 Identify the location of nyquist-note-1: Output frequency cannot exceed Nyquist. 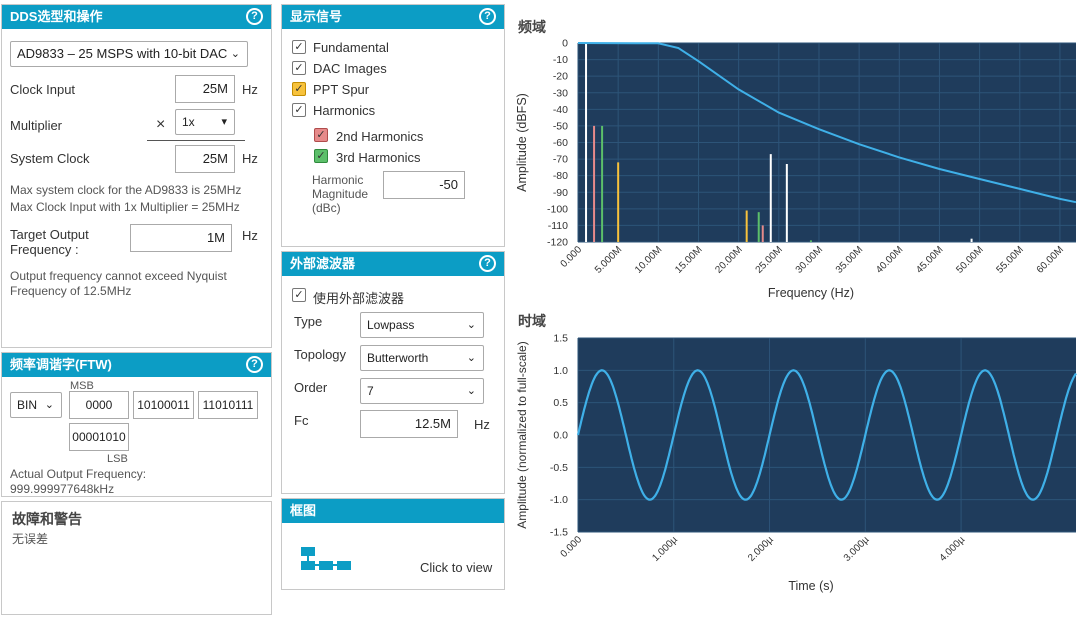
(118, 276).